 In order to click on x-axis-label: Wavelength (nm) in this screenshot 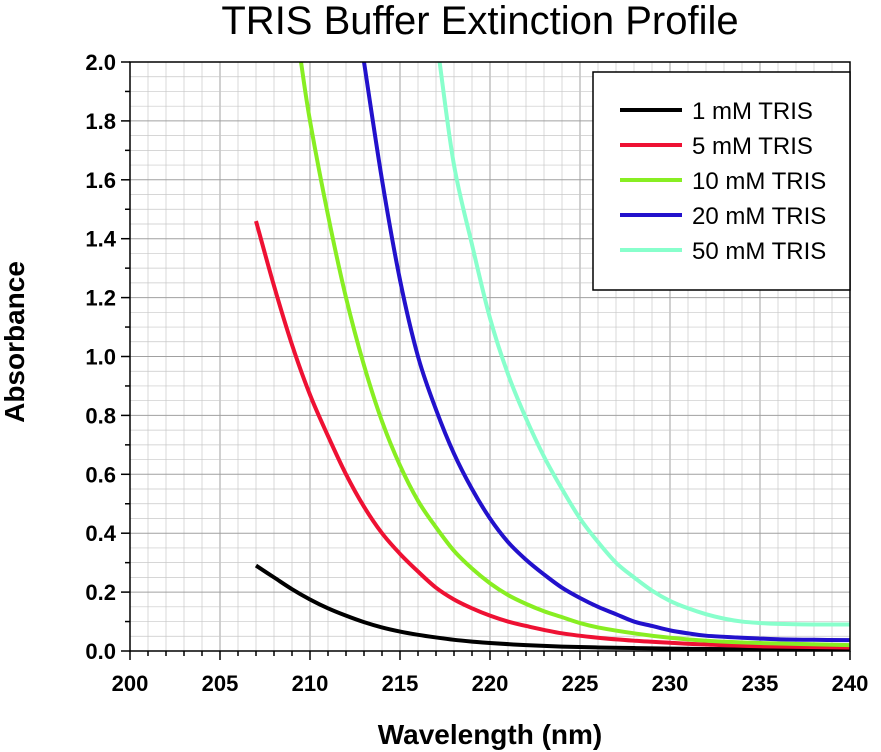, I will do `click(490, 734)`.